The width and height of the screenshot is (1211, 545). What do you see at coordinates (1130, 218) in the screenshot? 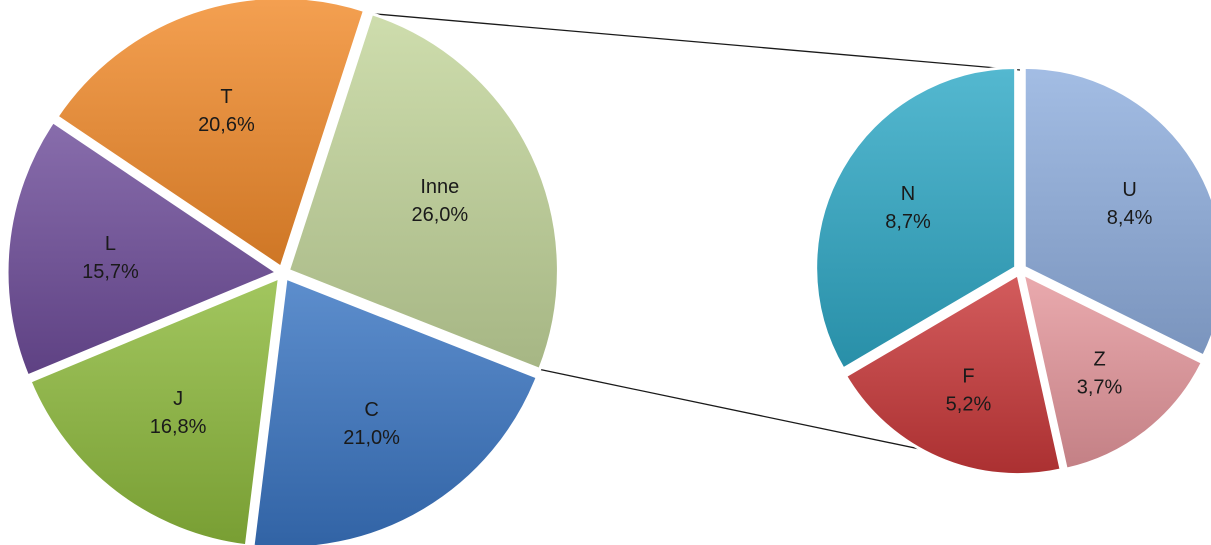
I see `slice-value-u: 8,4%` at bounding box center [1130, 218].